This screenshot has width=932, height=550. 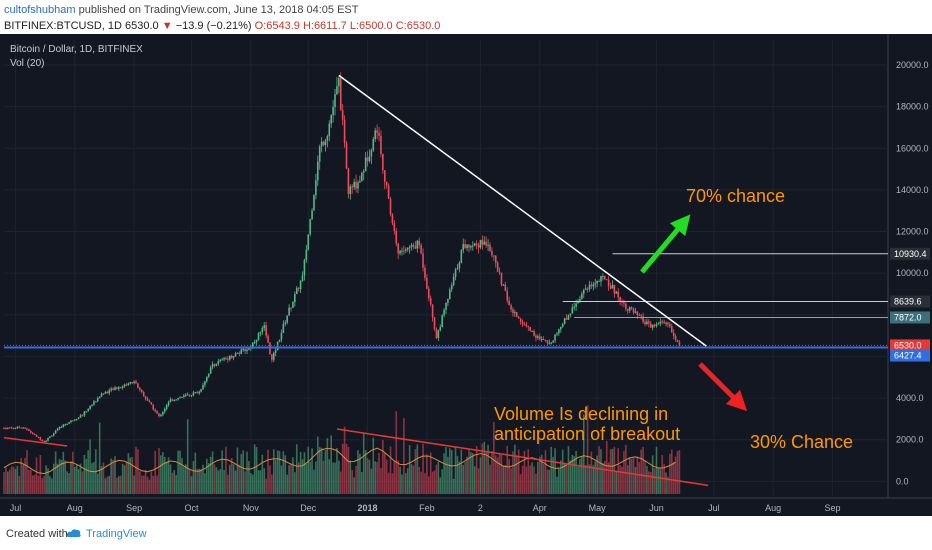 I want to click on y-tick-label: 4000.0, so click(x=910, y=398).